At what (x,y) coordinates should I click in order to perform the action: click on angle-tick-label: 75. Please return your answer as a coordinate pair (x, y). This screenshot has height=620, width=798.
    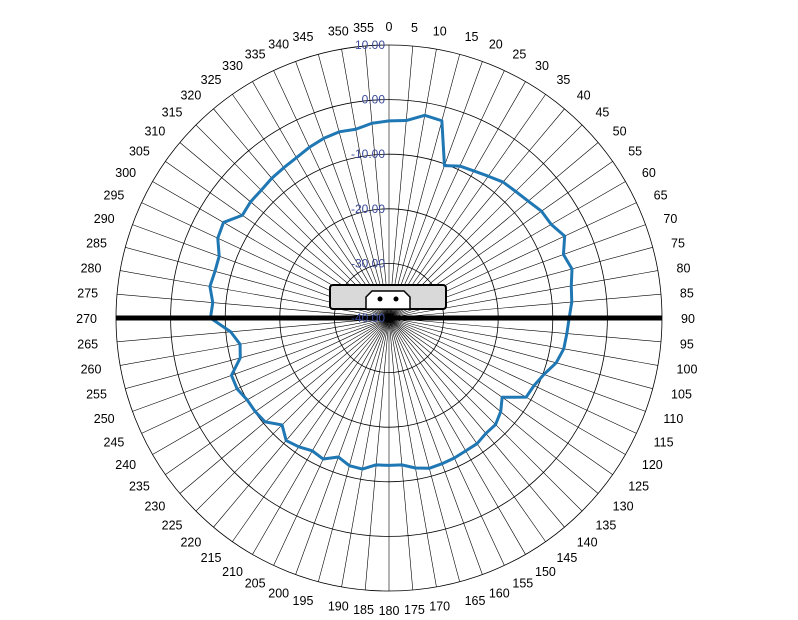
    Looking at the image, I should click on (678, 243).